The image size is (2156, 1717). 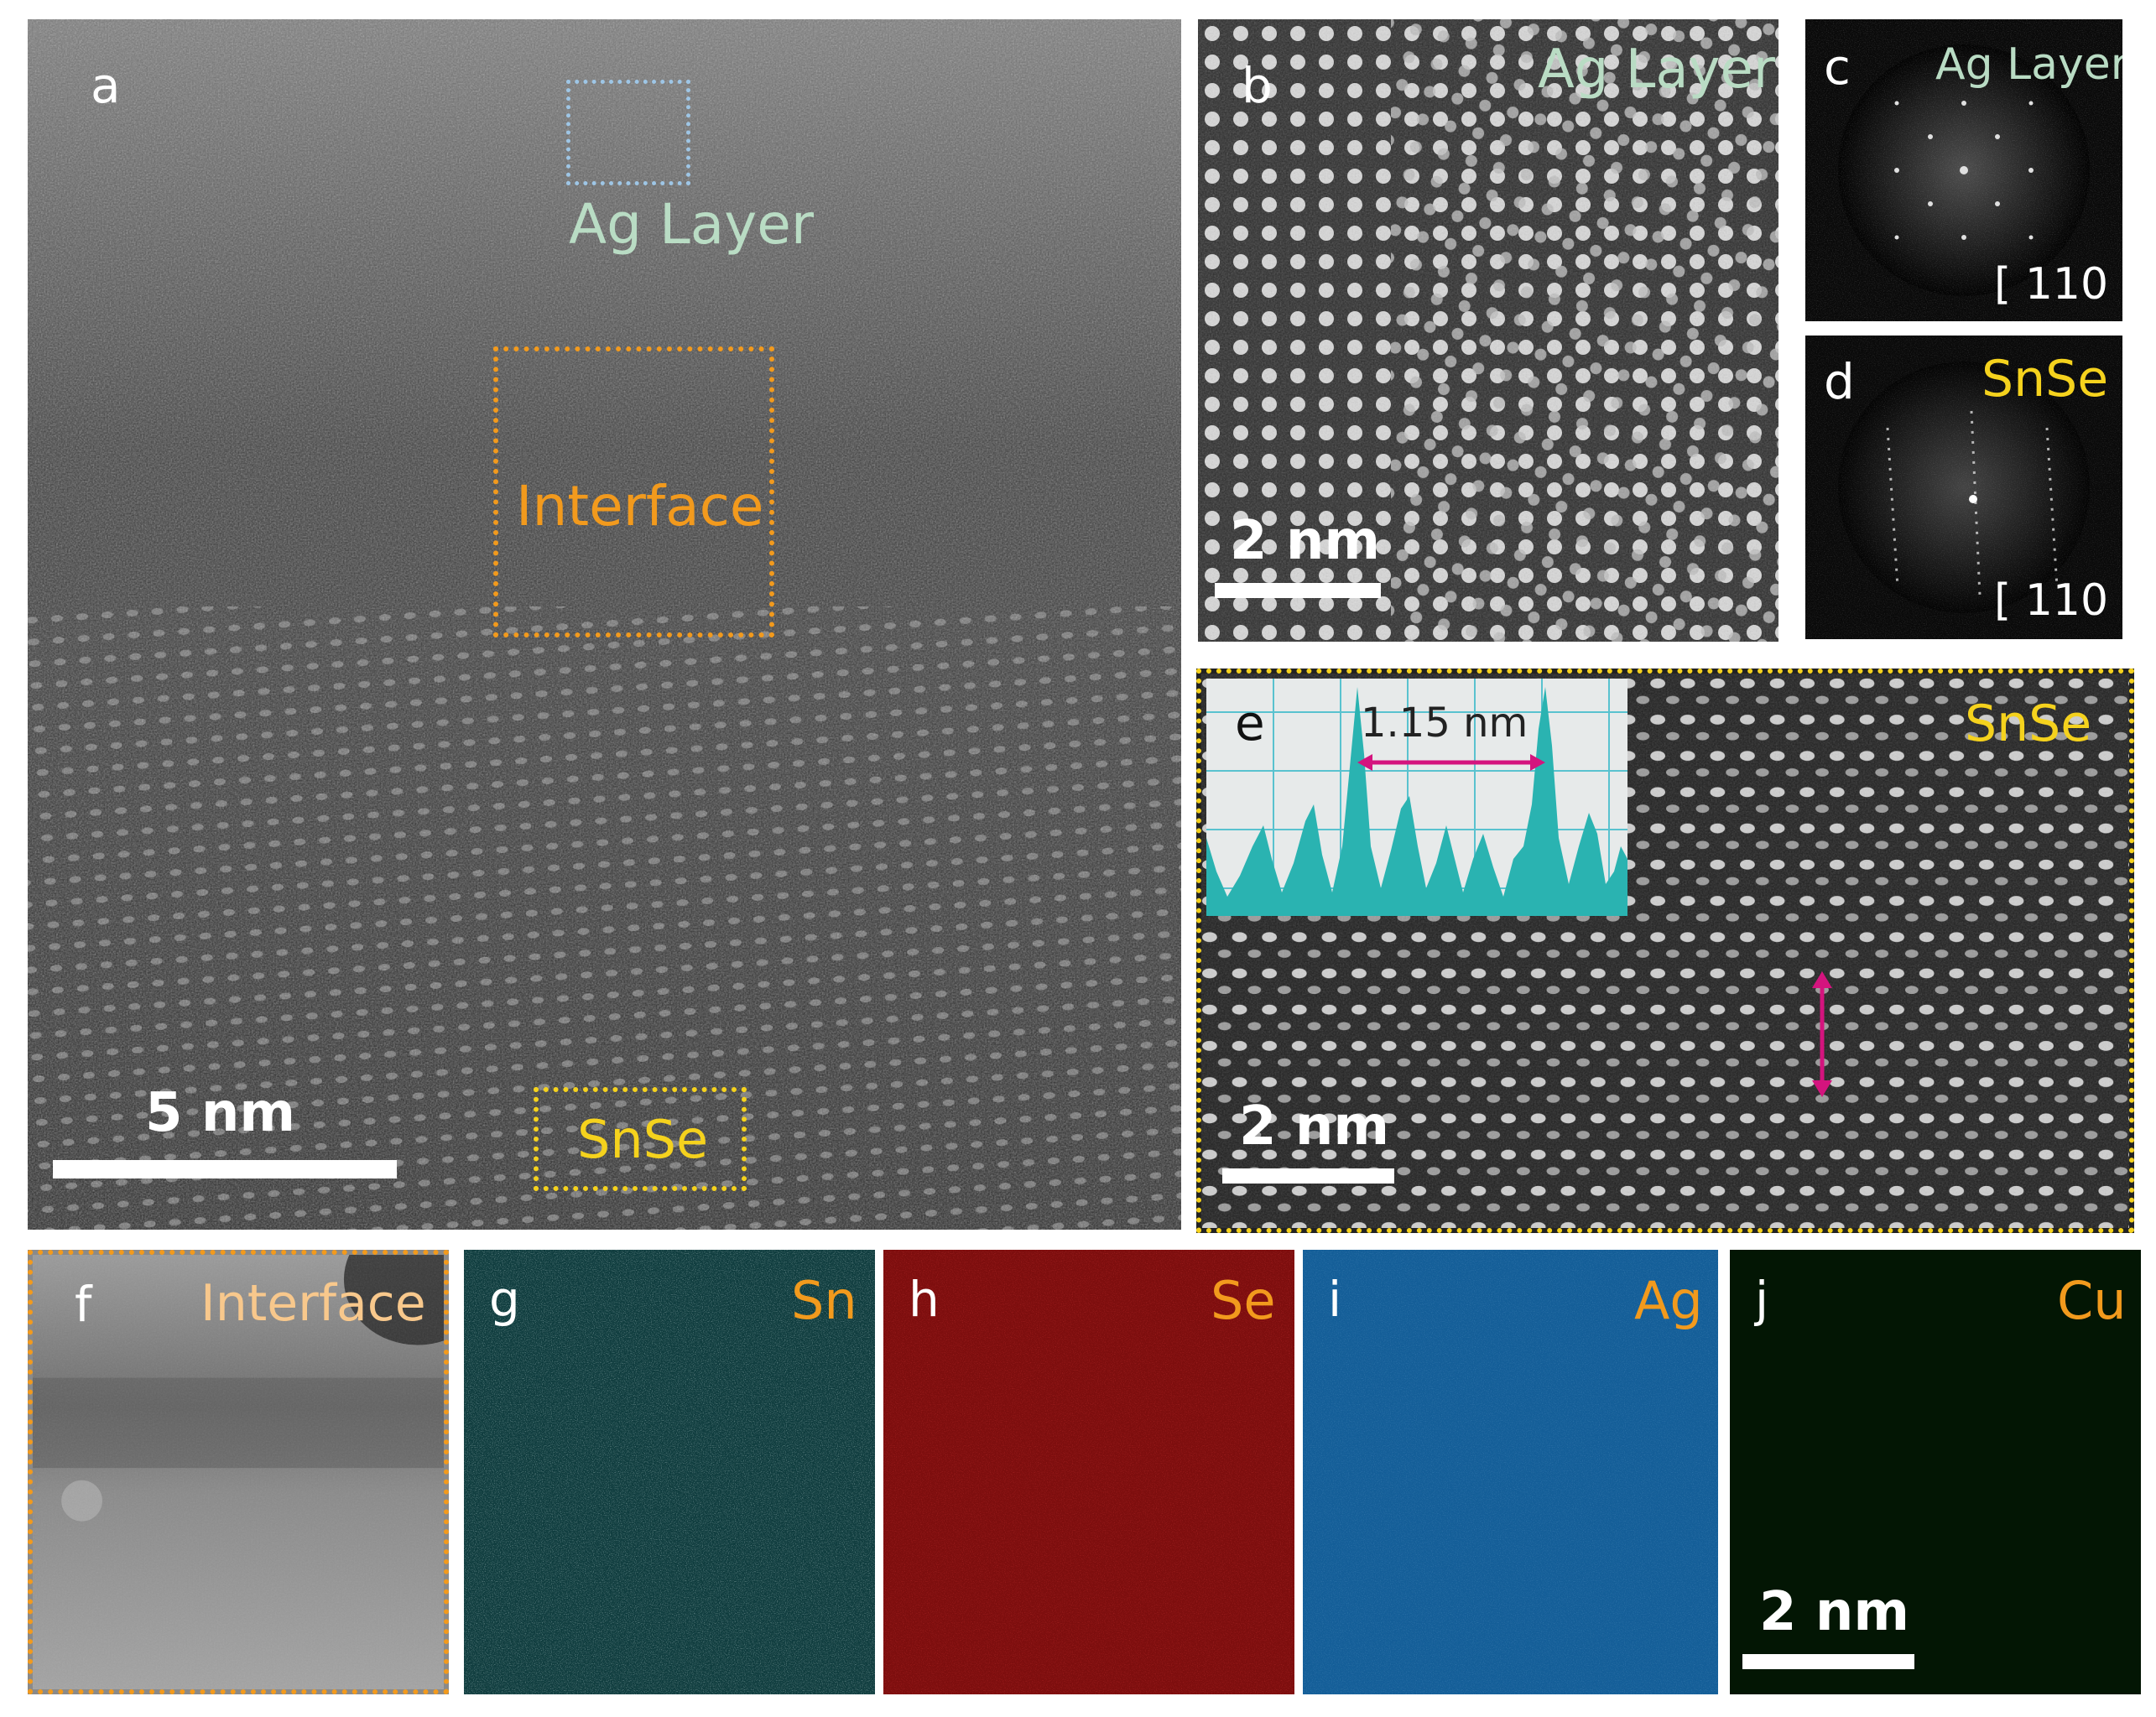 I want to click on panel-h-image, so click(x=1088, y=1472).